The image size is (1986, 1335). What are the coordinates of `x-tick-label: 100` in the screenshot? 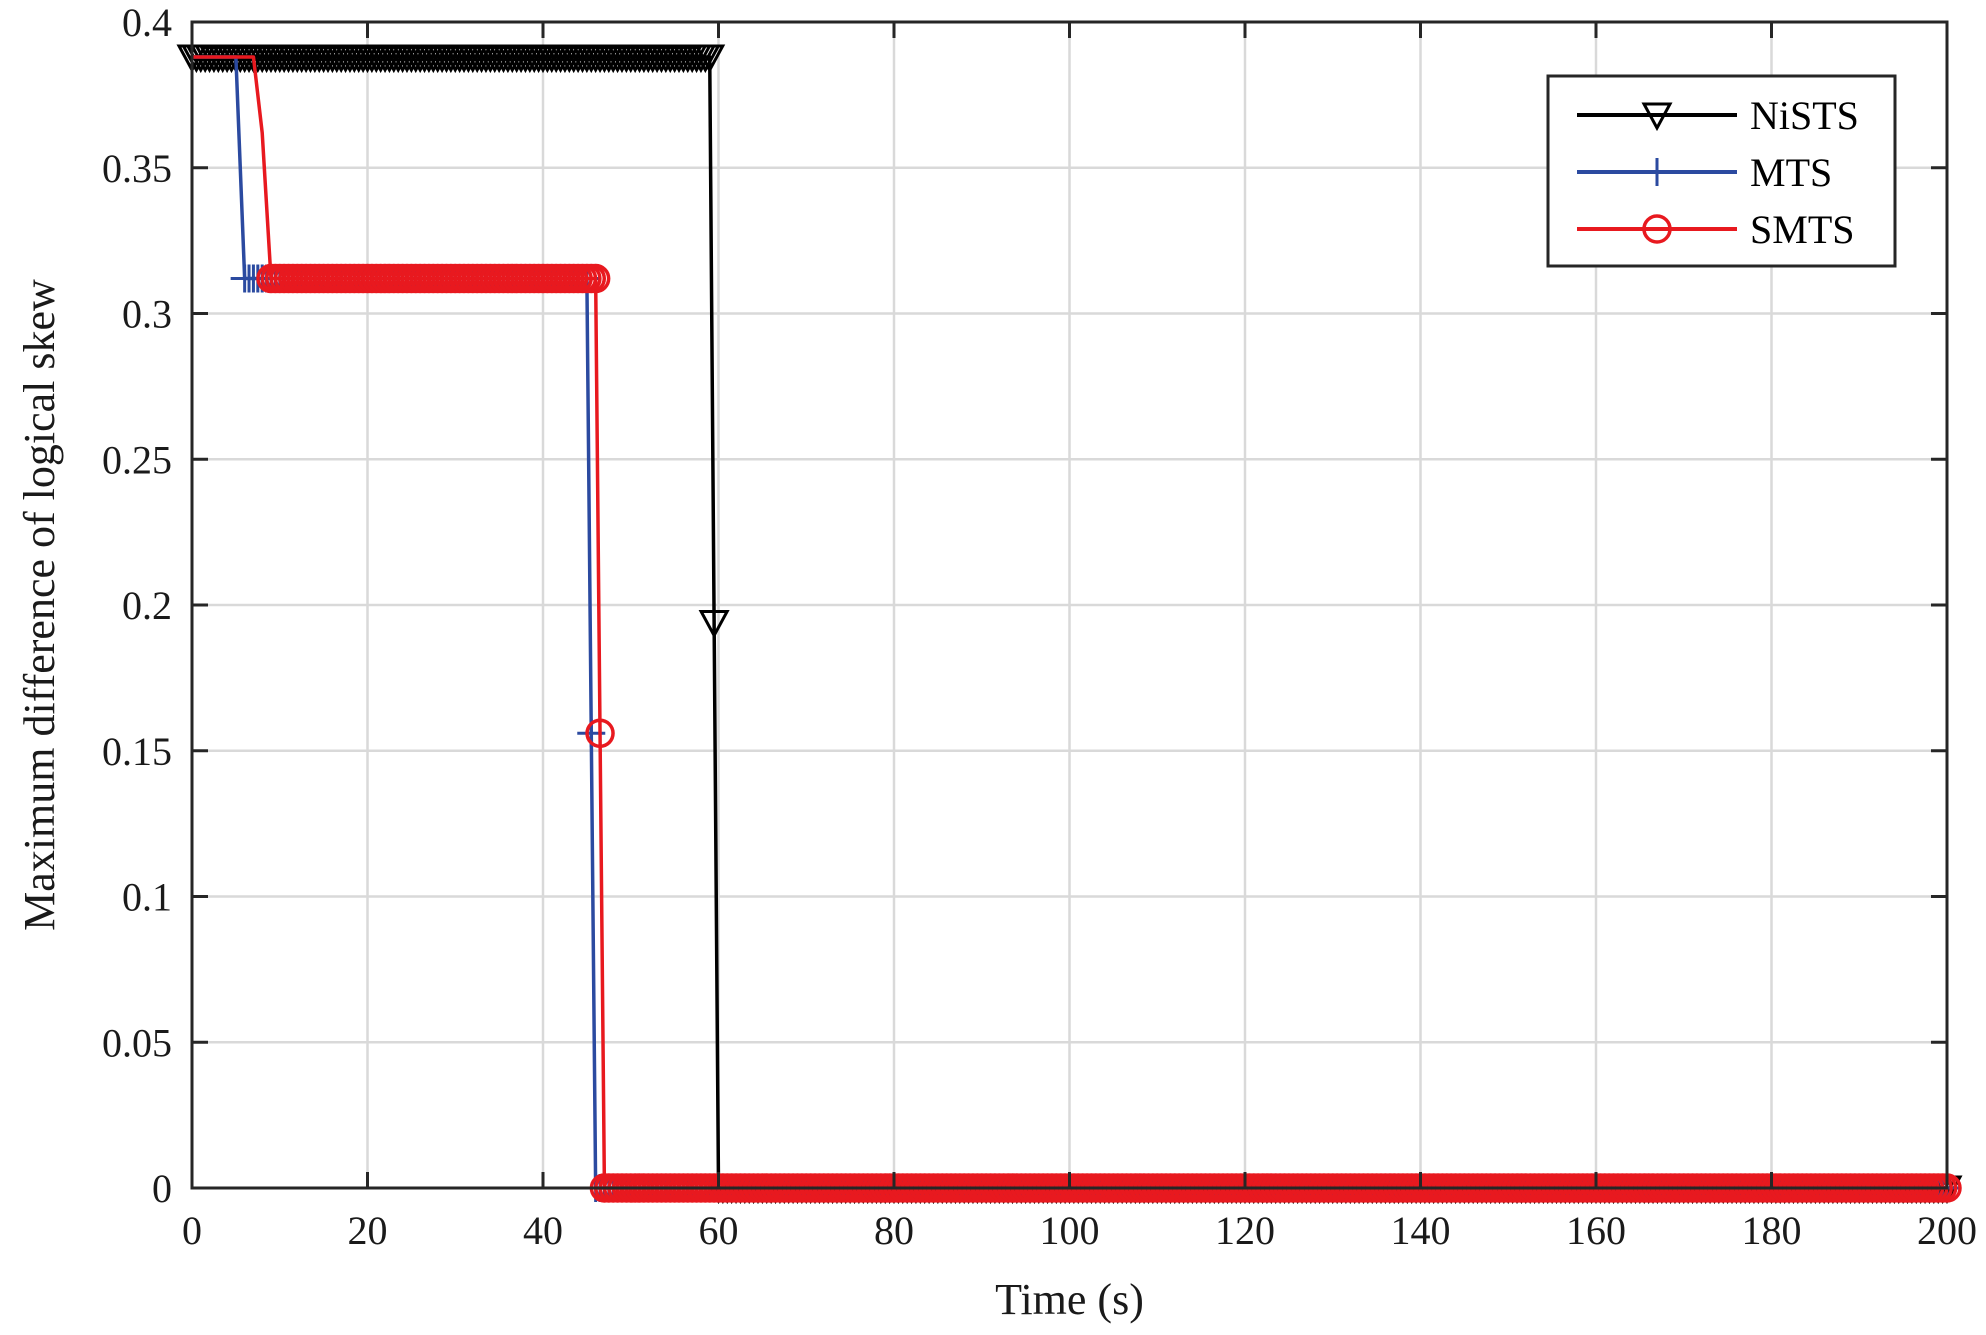 It's located at (1070, 1230).